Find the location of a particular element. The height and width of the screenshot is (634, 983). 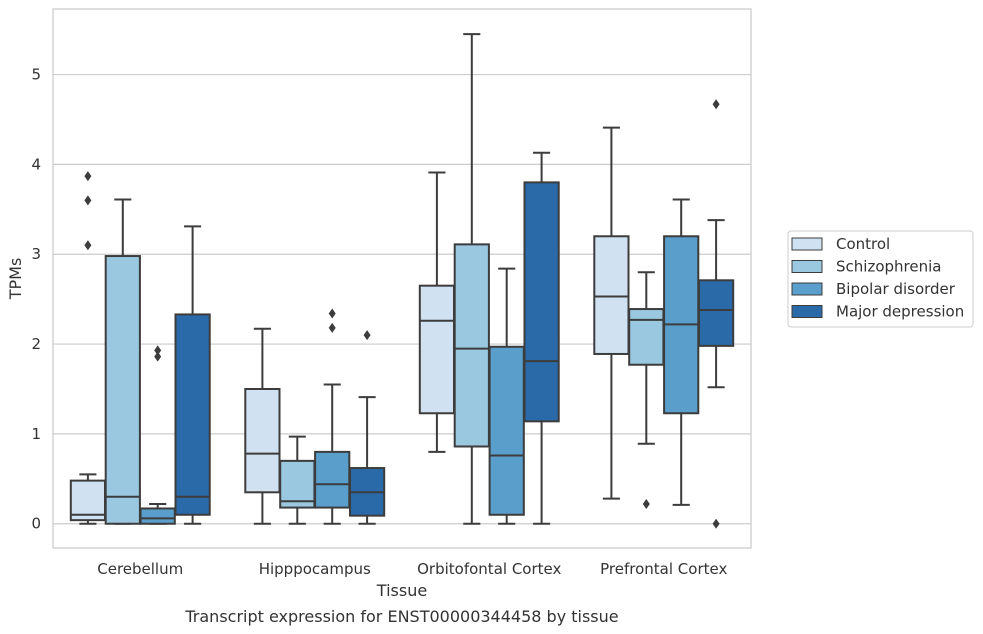

legend-swatch-schizophrenia is located at coordinates (807, 266).